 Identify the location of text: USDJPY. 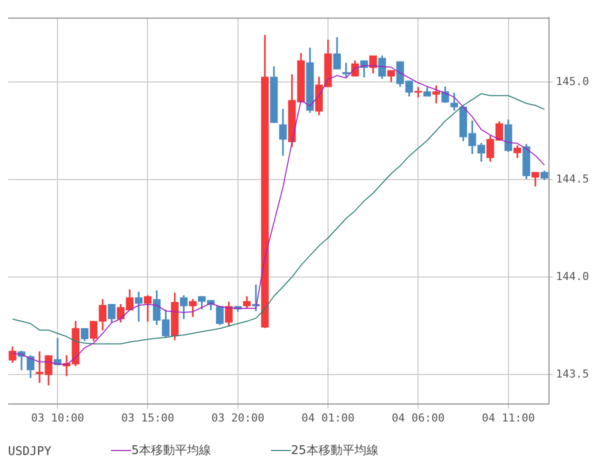
(30, 451).